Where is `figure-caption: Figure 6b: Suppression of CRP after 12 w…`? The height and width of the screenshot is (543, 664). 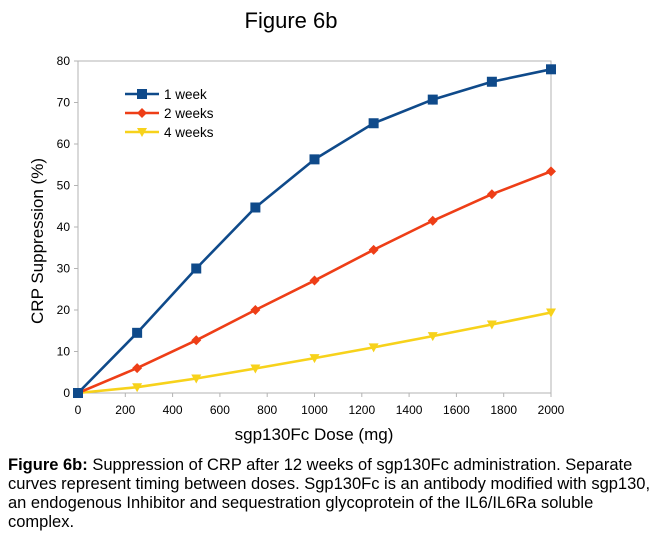
figure-caption: Figure 6b: Suppression of CRP after 12 w… is located at coordinates (333, 494).